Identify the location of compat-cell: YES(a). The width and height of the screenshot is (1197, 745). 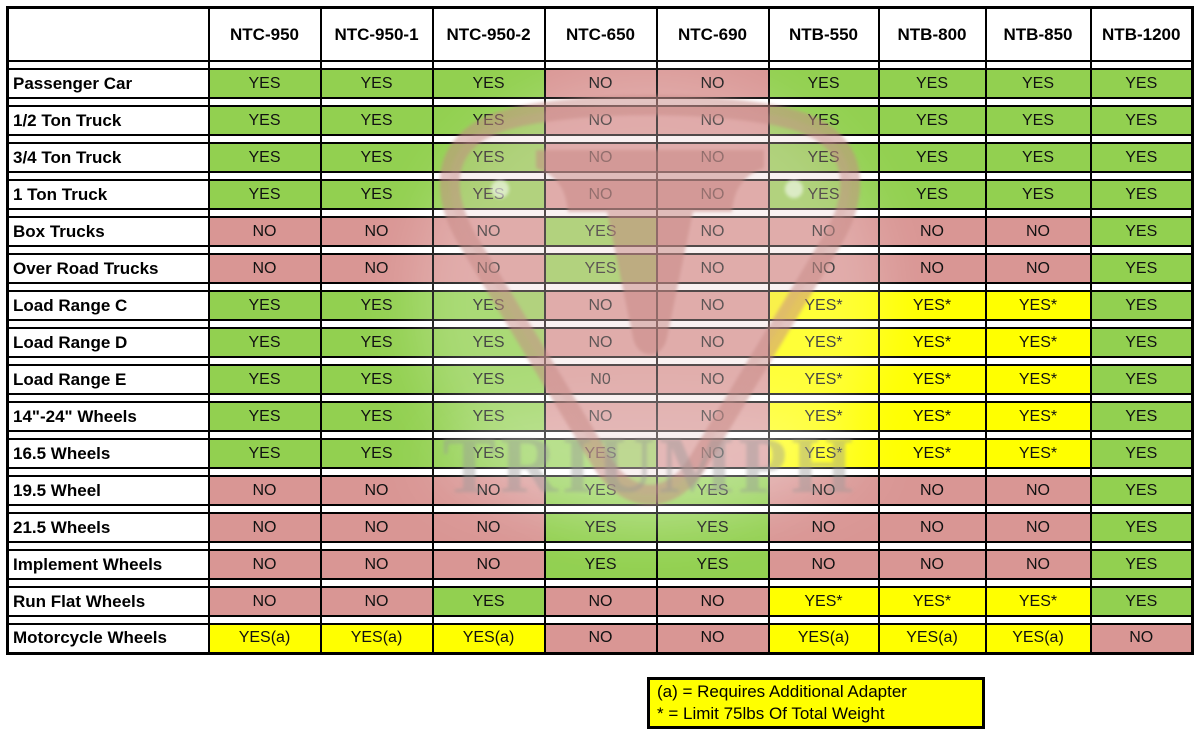
(823, 638).